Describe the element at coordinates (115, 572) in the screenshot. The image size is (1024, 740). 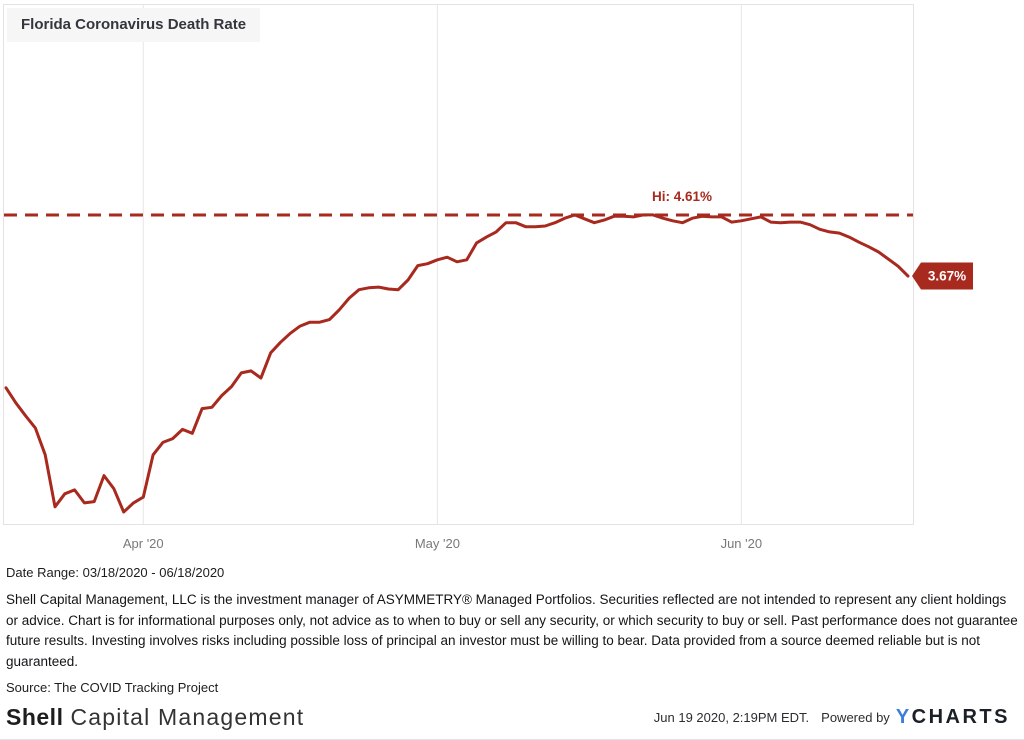
I see `date-range-label: Date Range: 03/18/2020 - 06/18/2020` at that location.